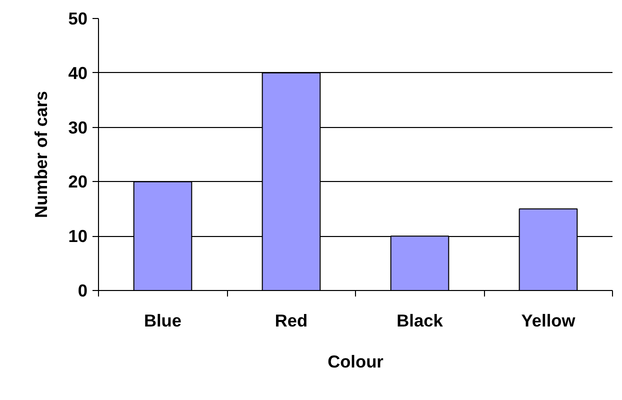 Image resolution: width=622 pixels, height=400 pixels. Describe the element at coordinates (78, 182) in the screenshot. I see `y-tick-label: 20` at that location.